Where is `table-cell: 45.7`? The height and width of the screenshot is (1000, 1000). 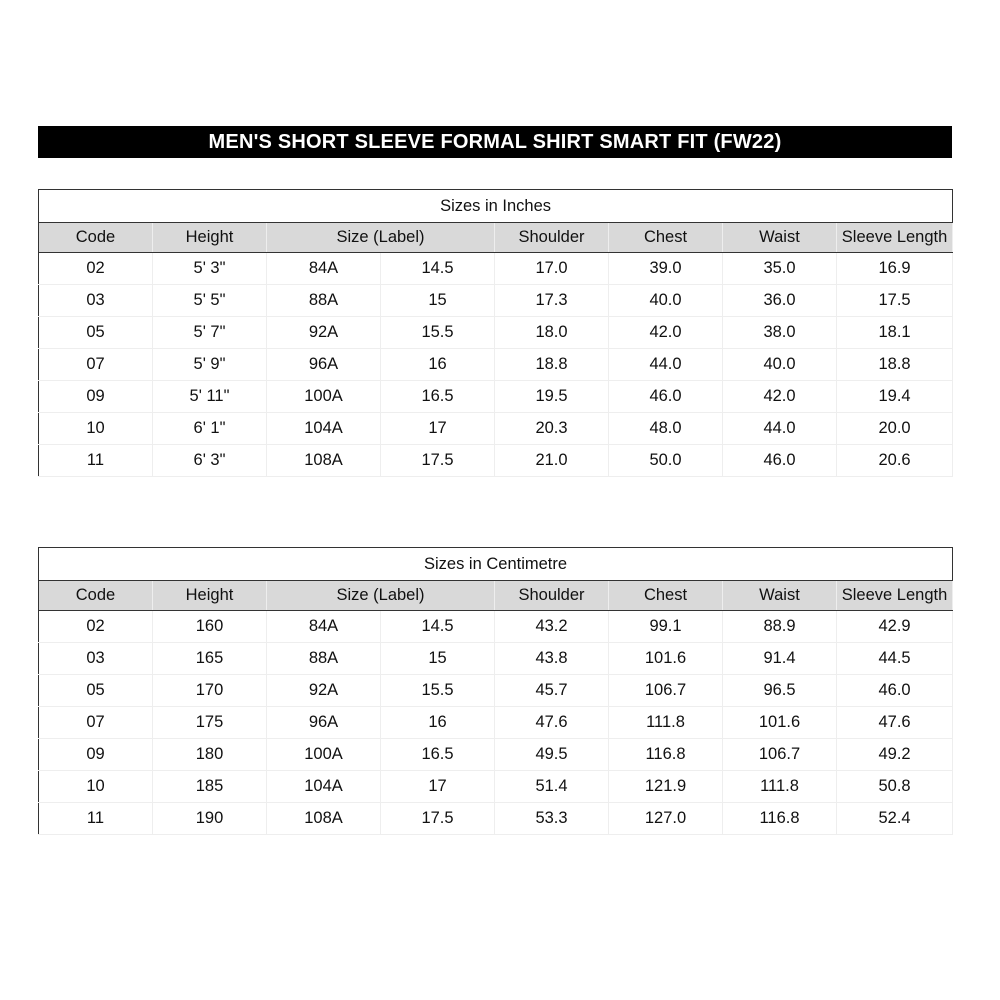 table-cell: 45.7 is located at coordinates (551, 690).